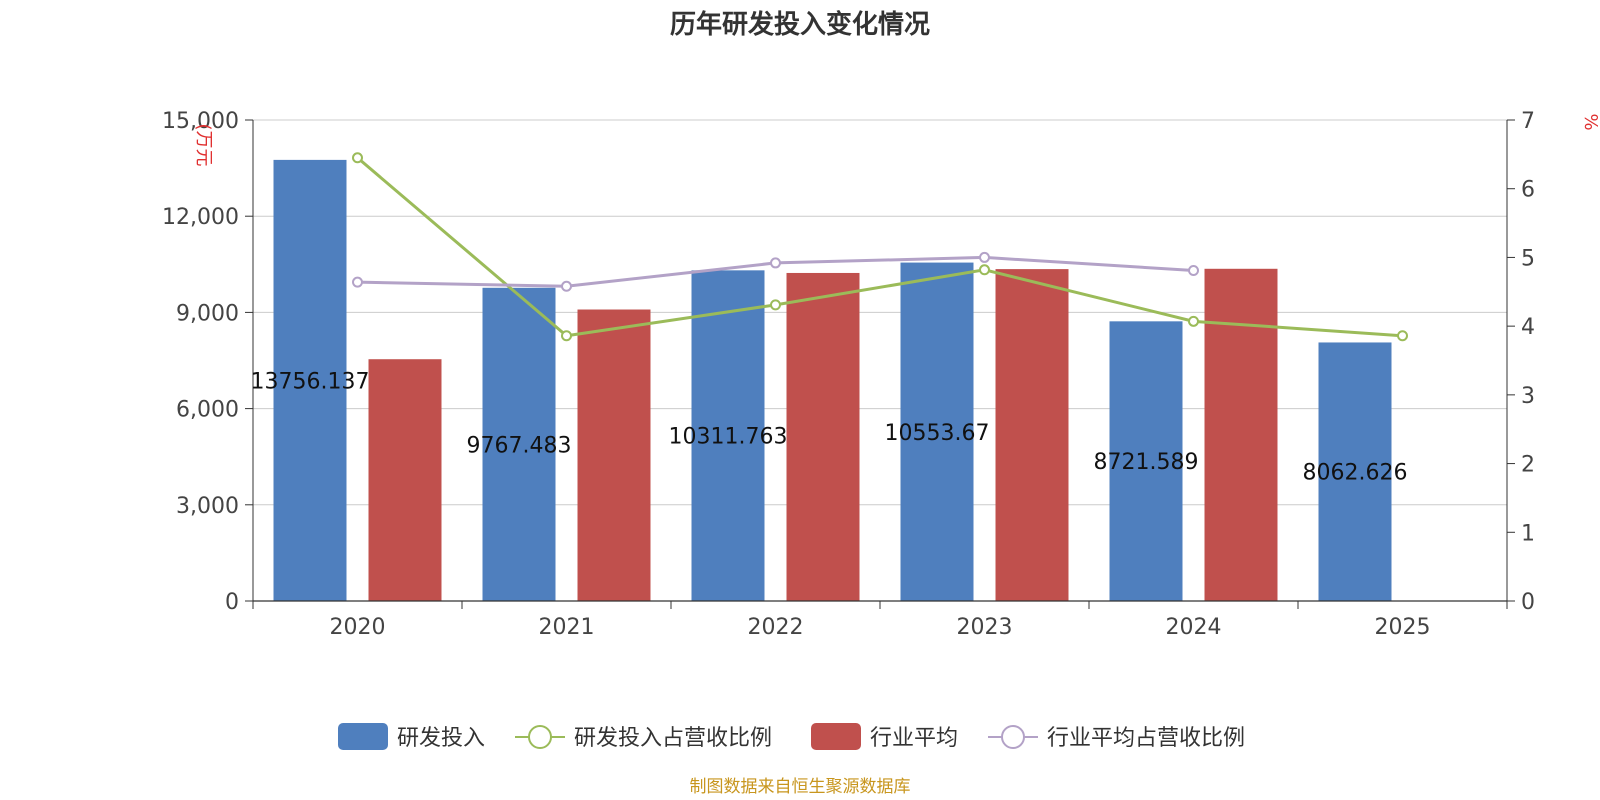 This screenshot has width=1600, height=800. Describe the element at coordinates (1528, 396) in the screenshot. I see `right-axis-tick-label: 3` at that location.